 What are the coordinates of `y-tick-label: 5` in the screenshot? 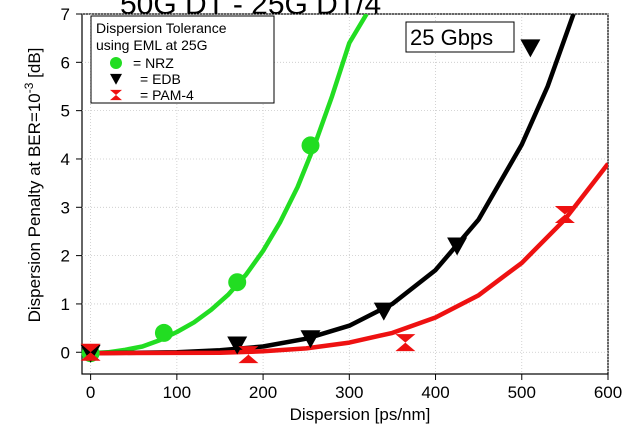 It's located at (65, 111).